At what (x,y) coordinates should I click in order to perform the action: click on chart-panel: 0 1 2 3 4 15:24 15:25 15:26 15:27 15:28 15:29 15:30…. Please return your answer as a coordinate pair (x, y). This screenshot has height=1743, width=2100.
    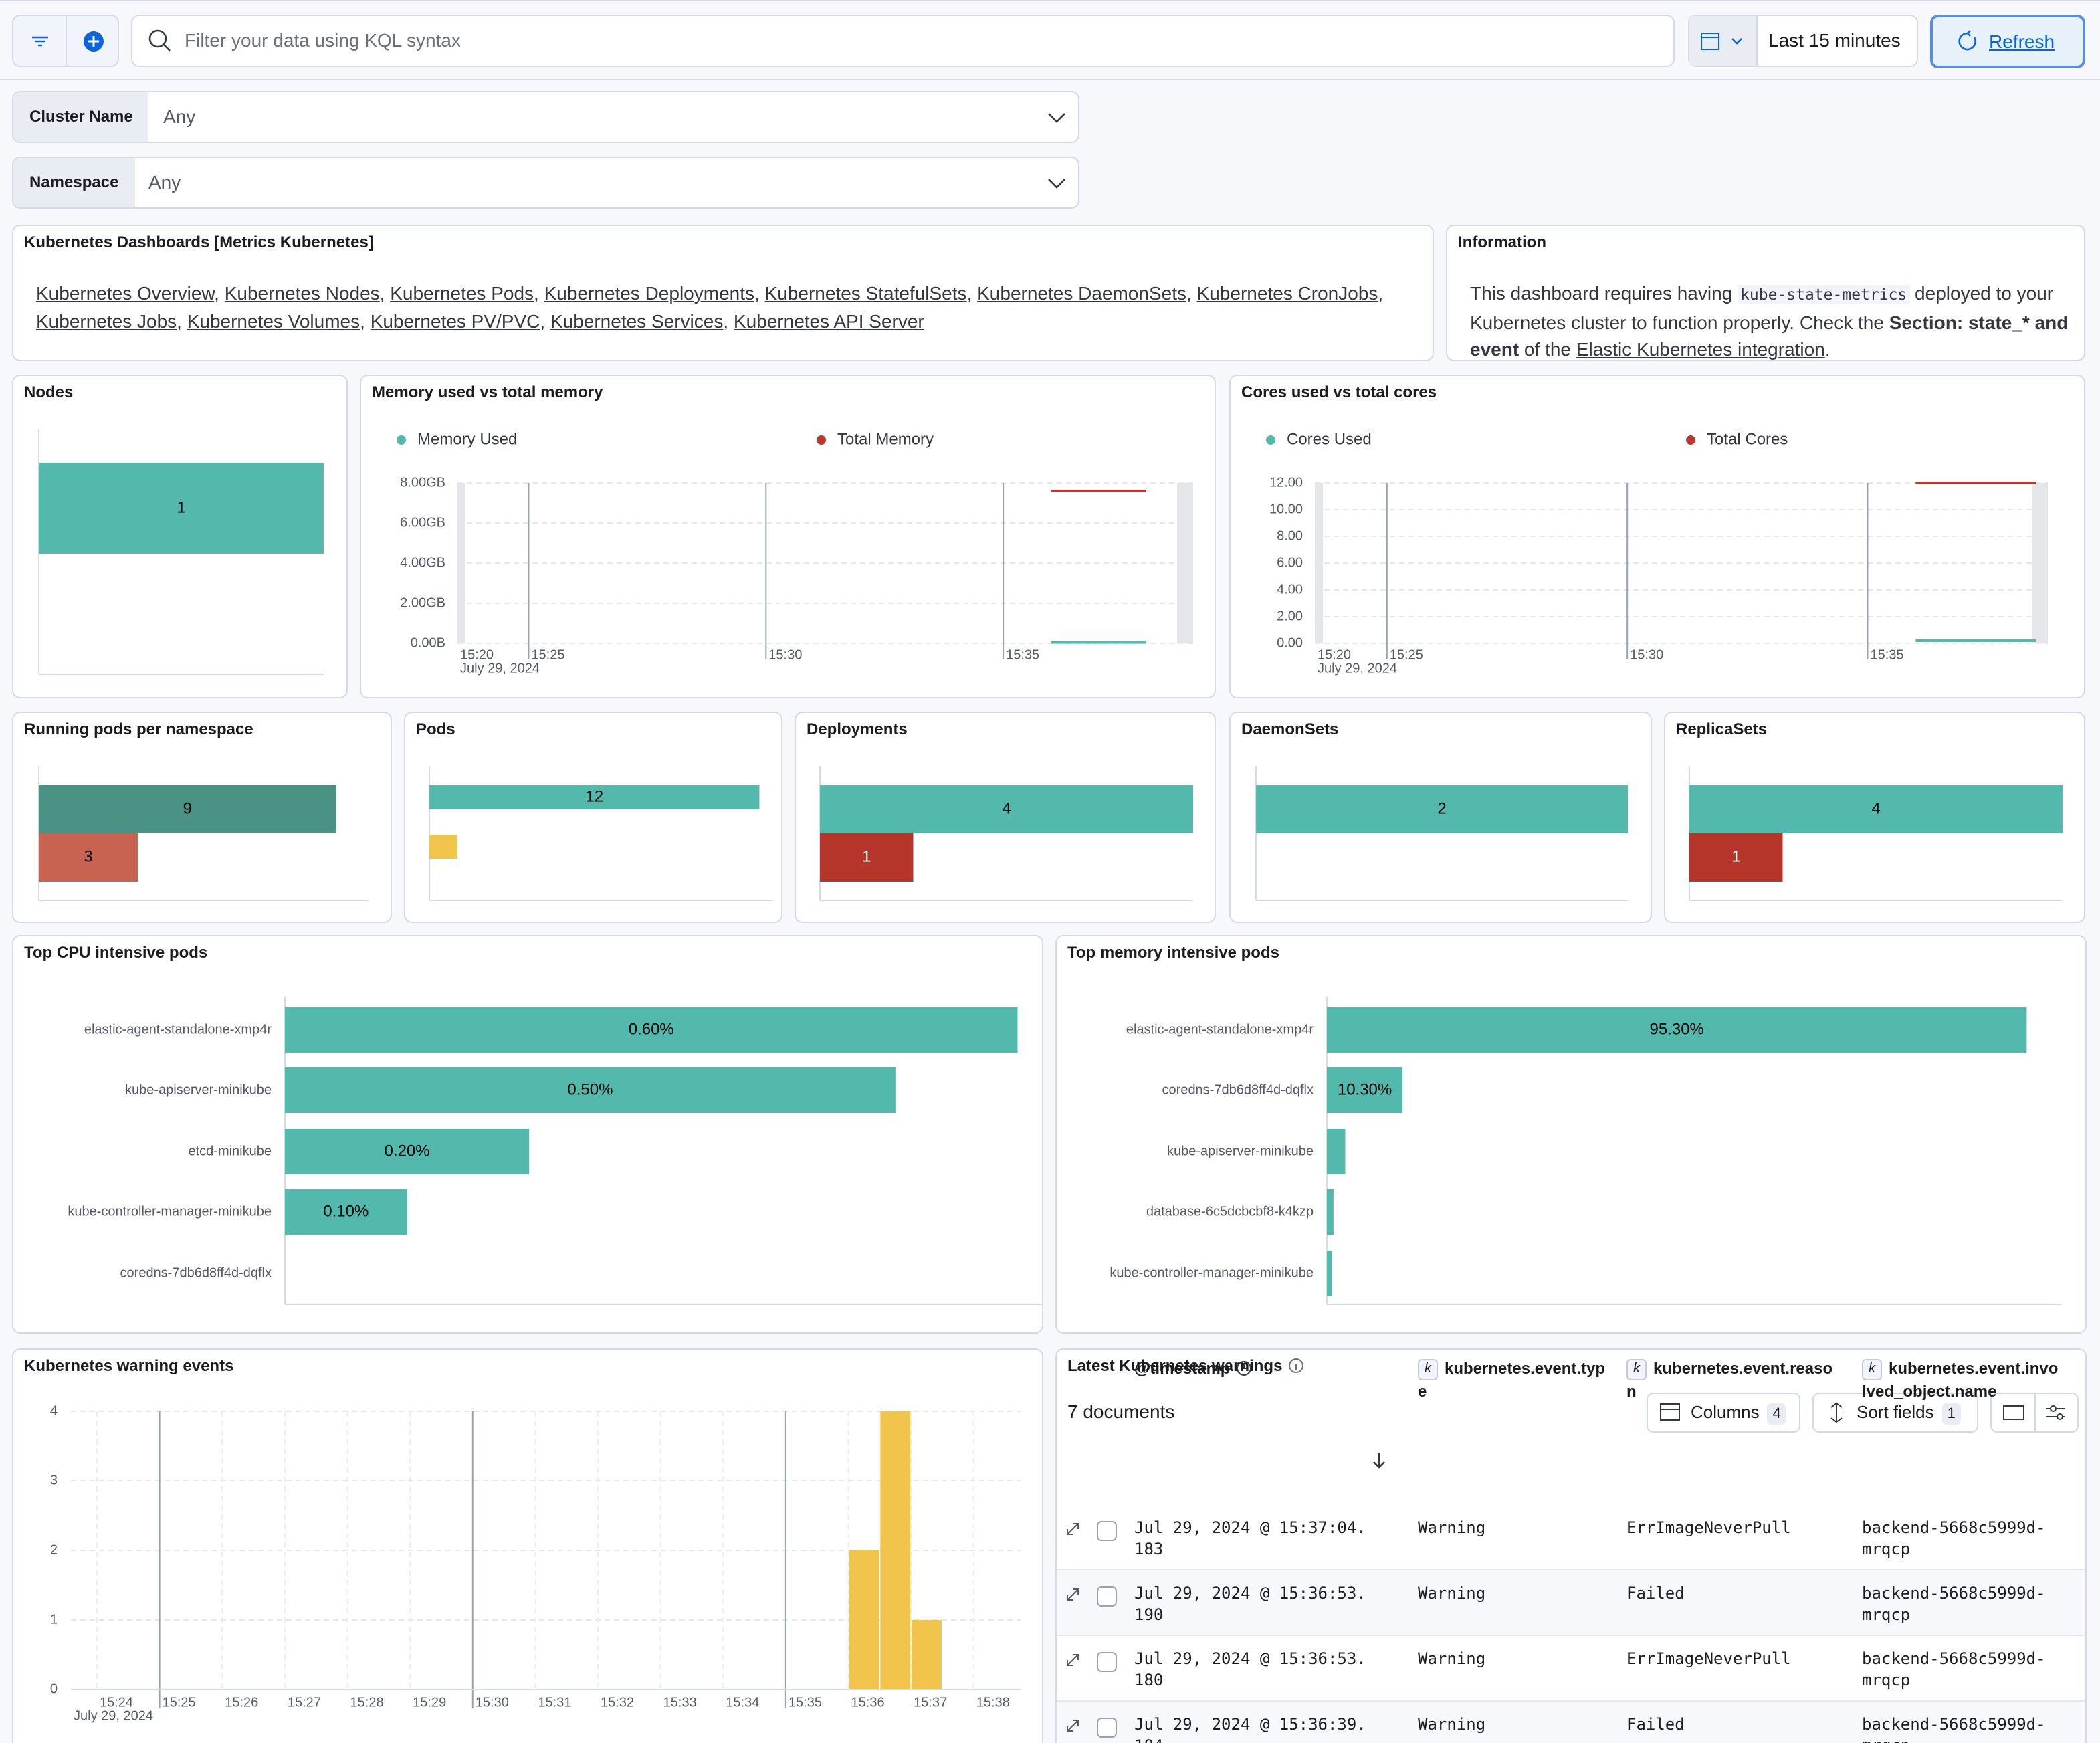
    Looking at the image, I should click on (527, 1545).